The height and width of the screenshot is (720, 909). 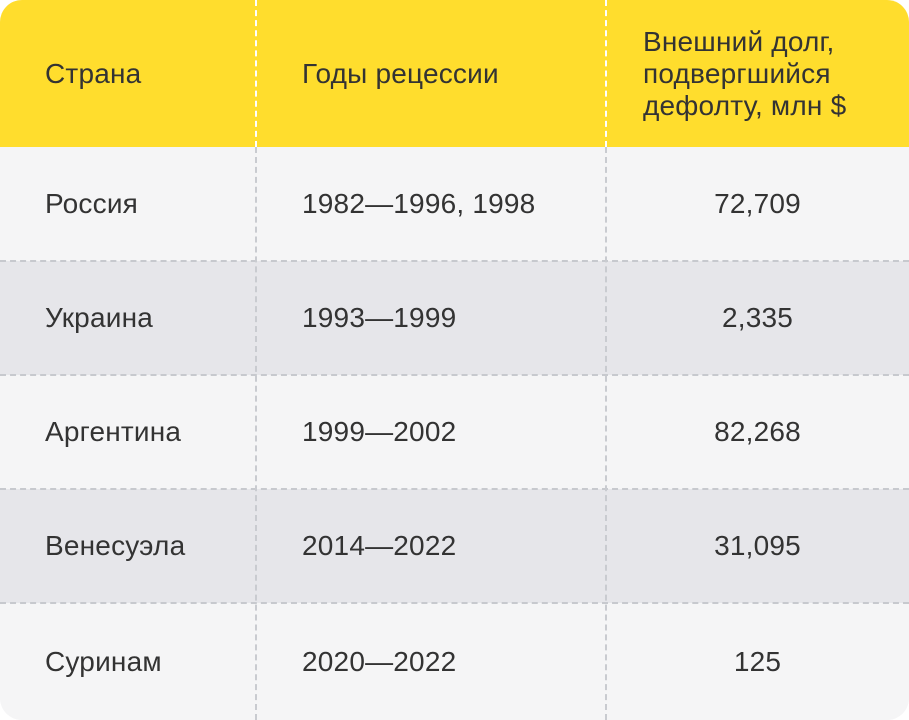 What do you see at coordinates (103, 661) in the screenshot?
I see `cell-country: Суринам` at bounding box center [103, 661].